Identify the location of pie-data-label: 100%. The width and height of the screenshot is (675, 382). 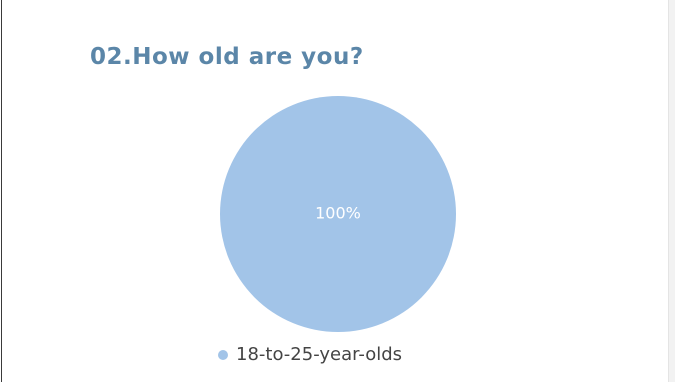
(338, 213).